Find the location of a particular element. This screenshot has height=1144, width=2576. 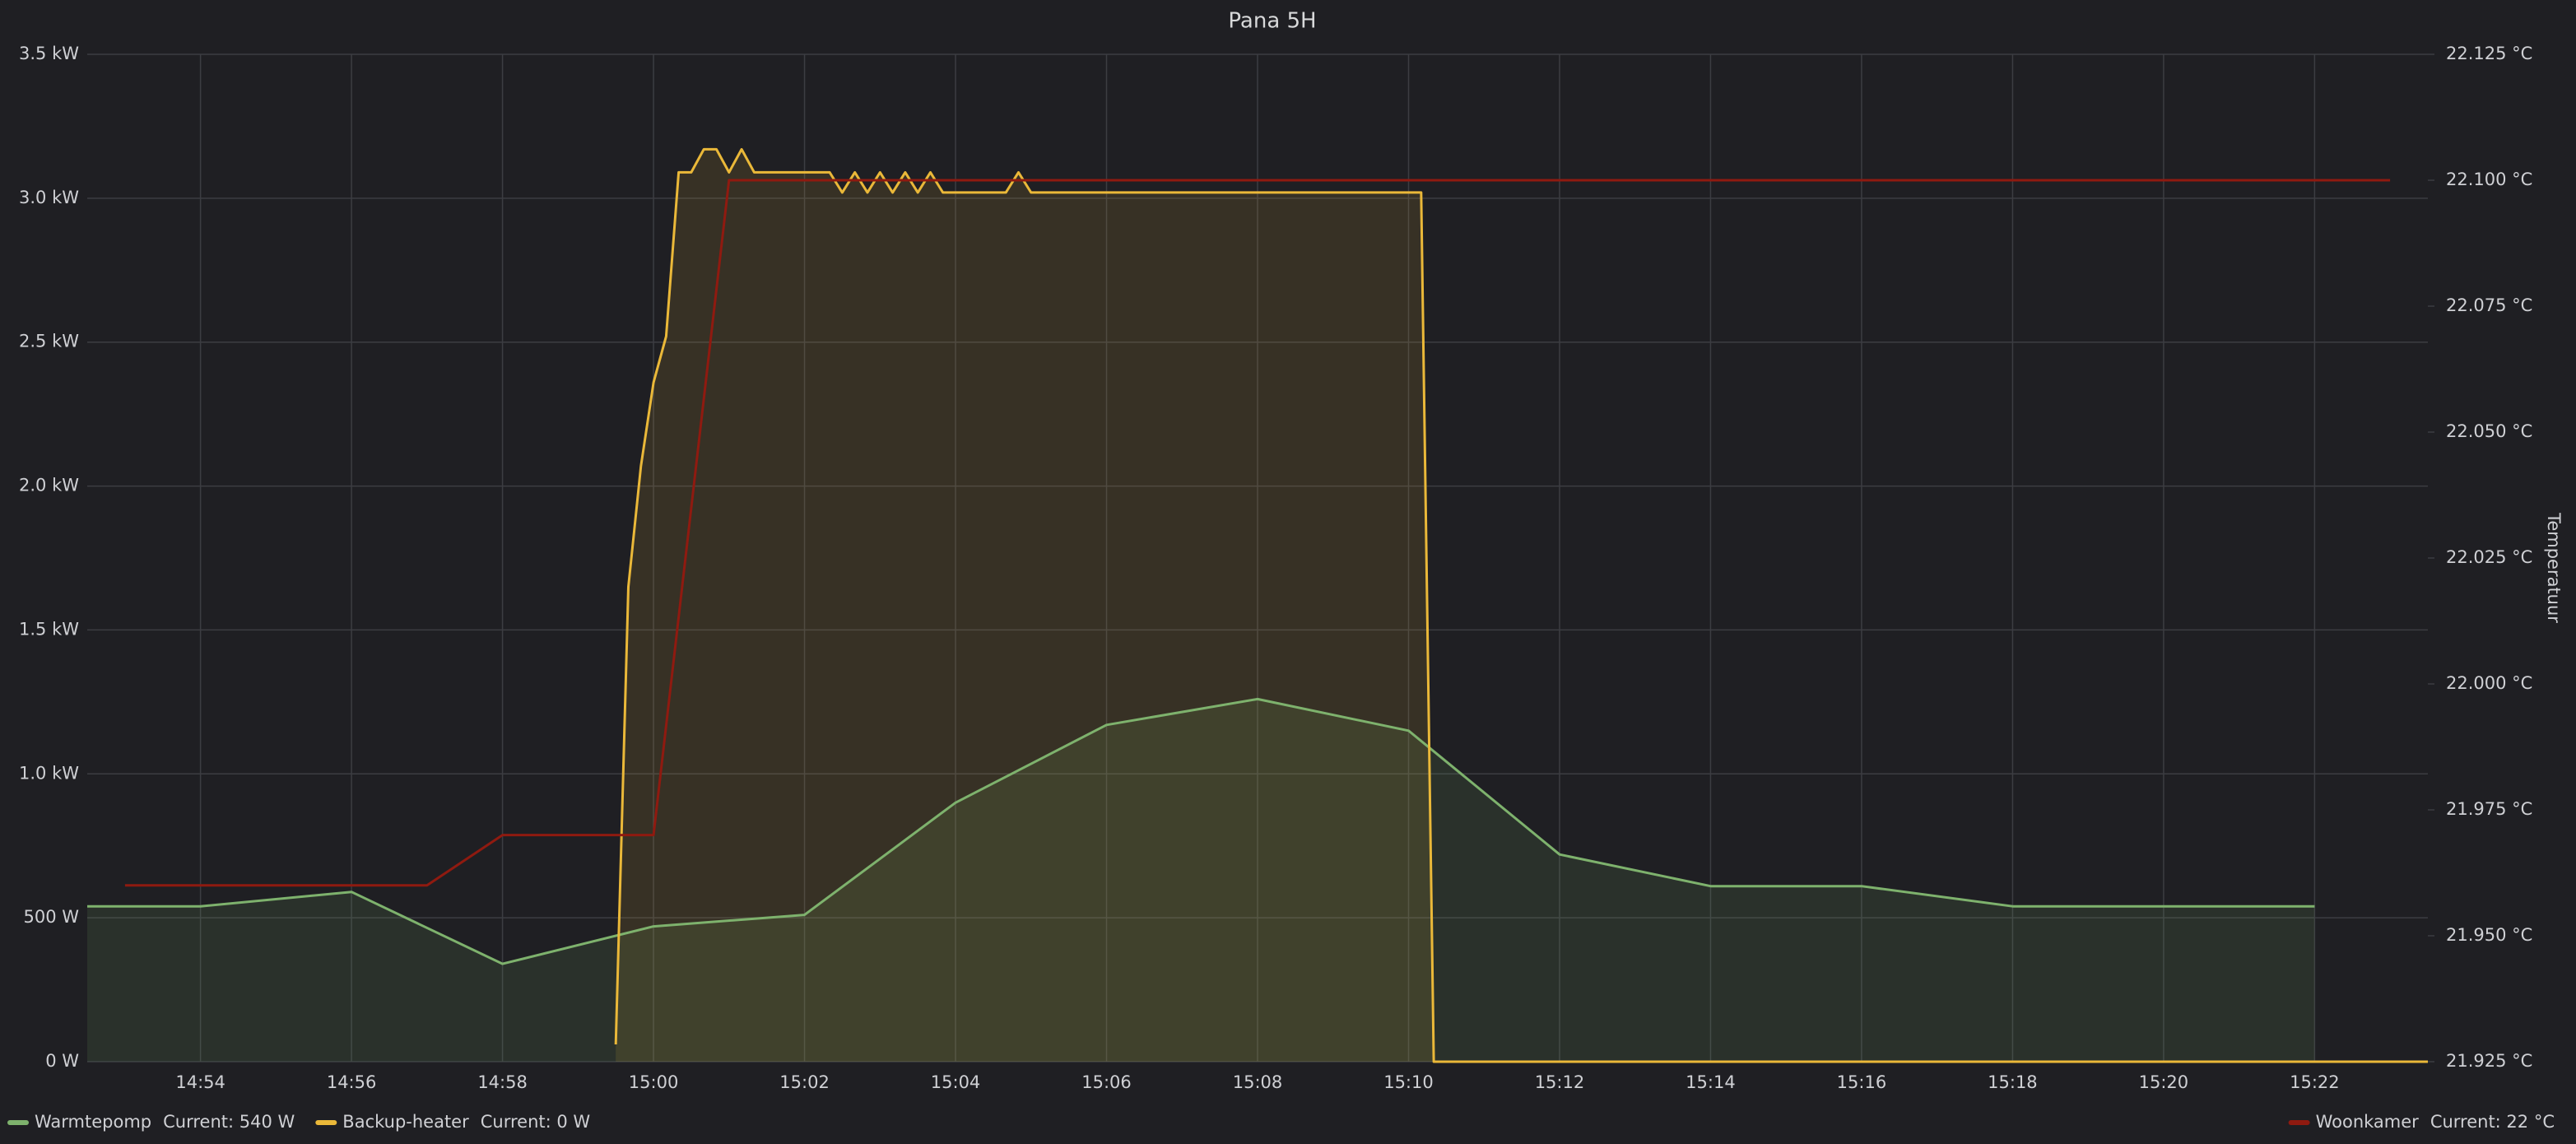

x-tick-label: 15:10 is located at coordinates (1408, 1082).